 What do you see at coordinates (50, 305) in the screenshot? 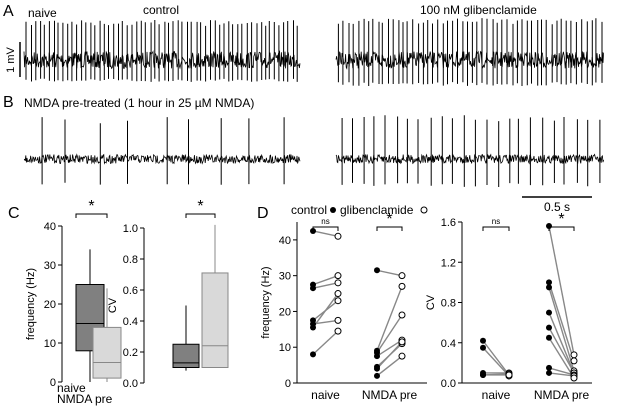
I see `c-freq-y-tick-label: 20` at bounding box center [50, 305].